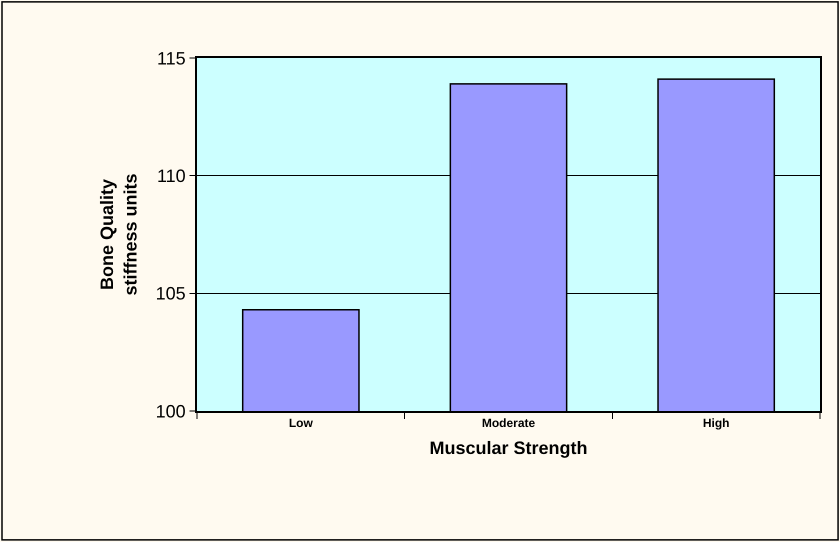 The image size is (840, 542). Describe the element at coordinates (509, 423) in the screenshot. I see `x-tick-label: Moderate` at that location.